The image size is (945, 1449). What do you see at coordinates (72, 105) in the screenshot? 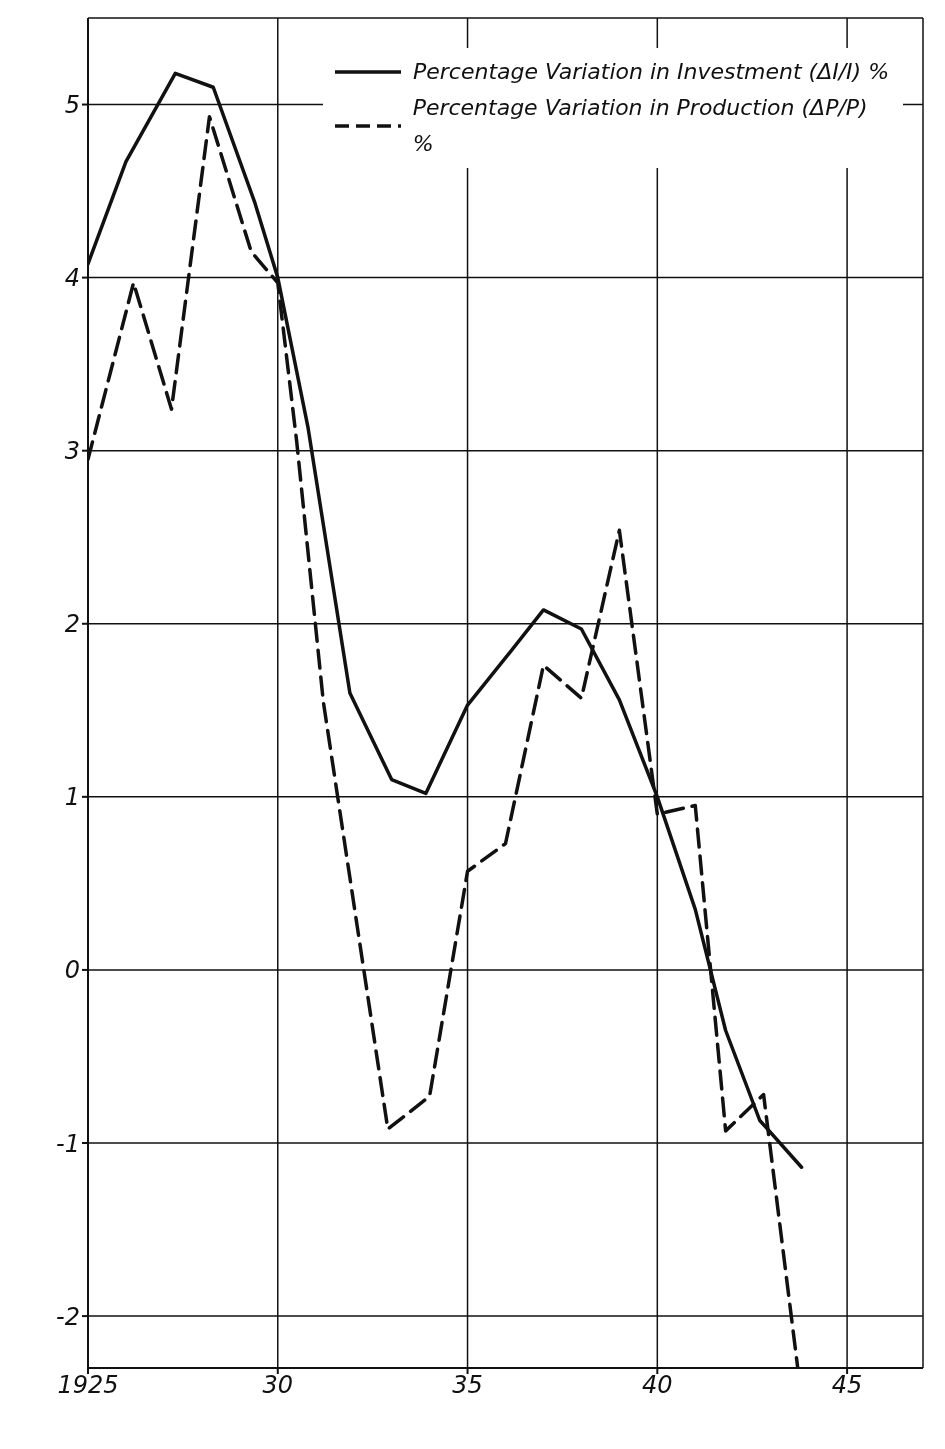
I see `y-tick-label: 5` at bounding box center [72, 105].